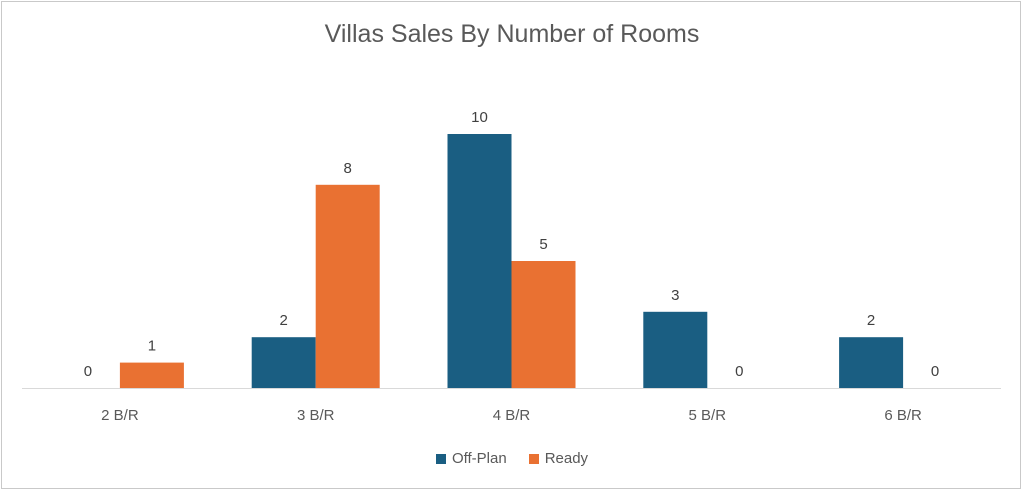  What do you see at coordinates (348, 168) in the screenshot?
I see `data-label-ready-2: 8` at bounding box center [348, 168].